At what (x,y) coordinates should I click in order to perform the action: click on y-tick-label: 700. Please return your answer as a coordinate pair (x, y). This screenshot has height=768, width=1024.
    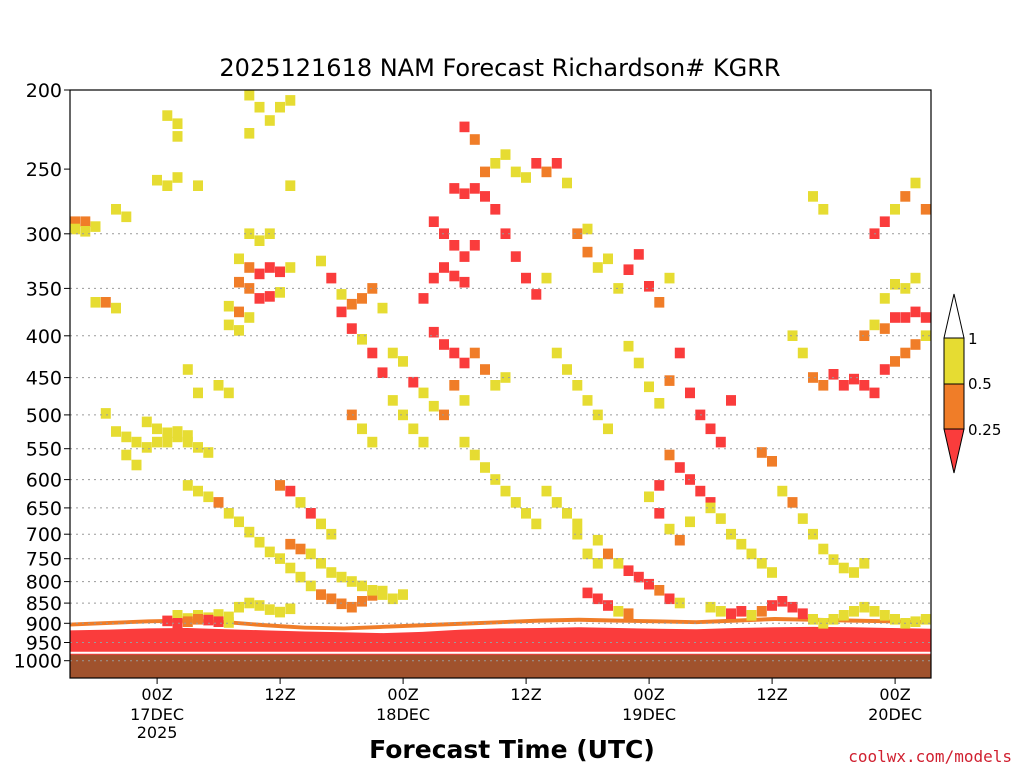
    Looking at the image, I should click on (44, 535).